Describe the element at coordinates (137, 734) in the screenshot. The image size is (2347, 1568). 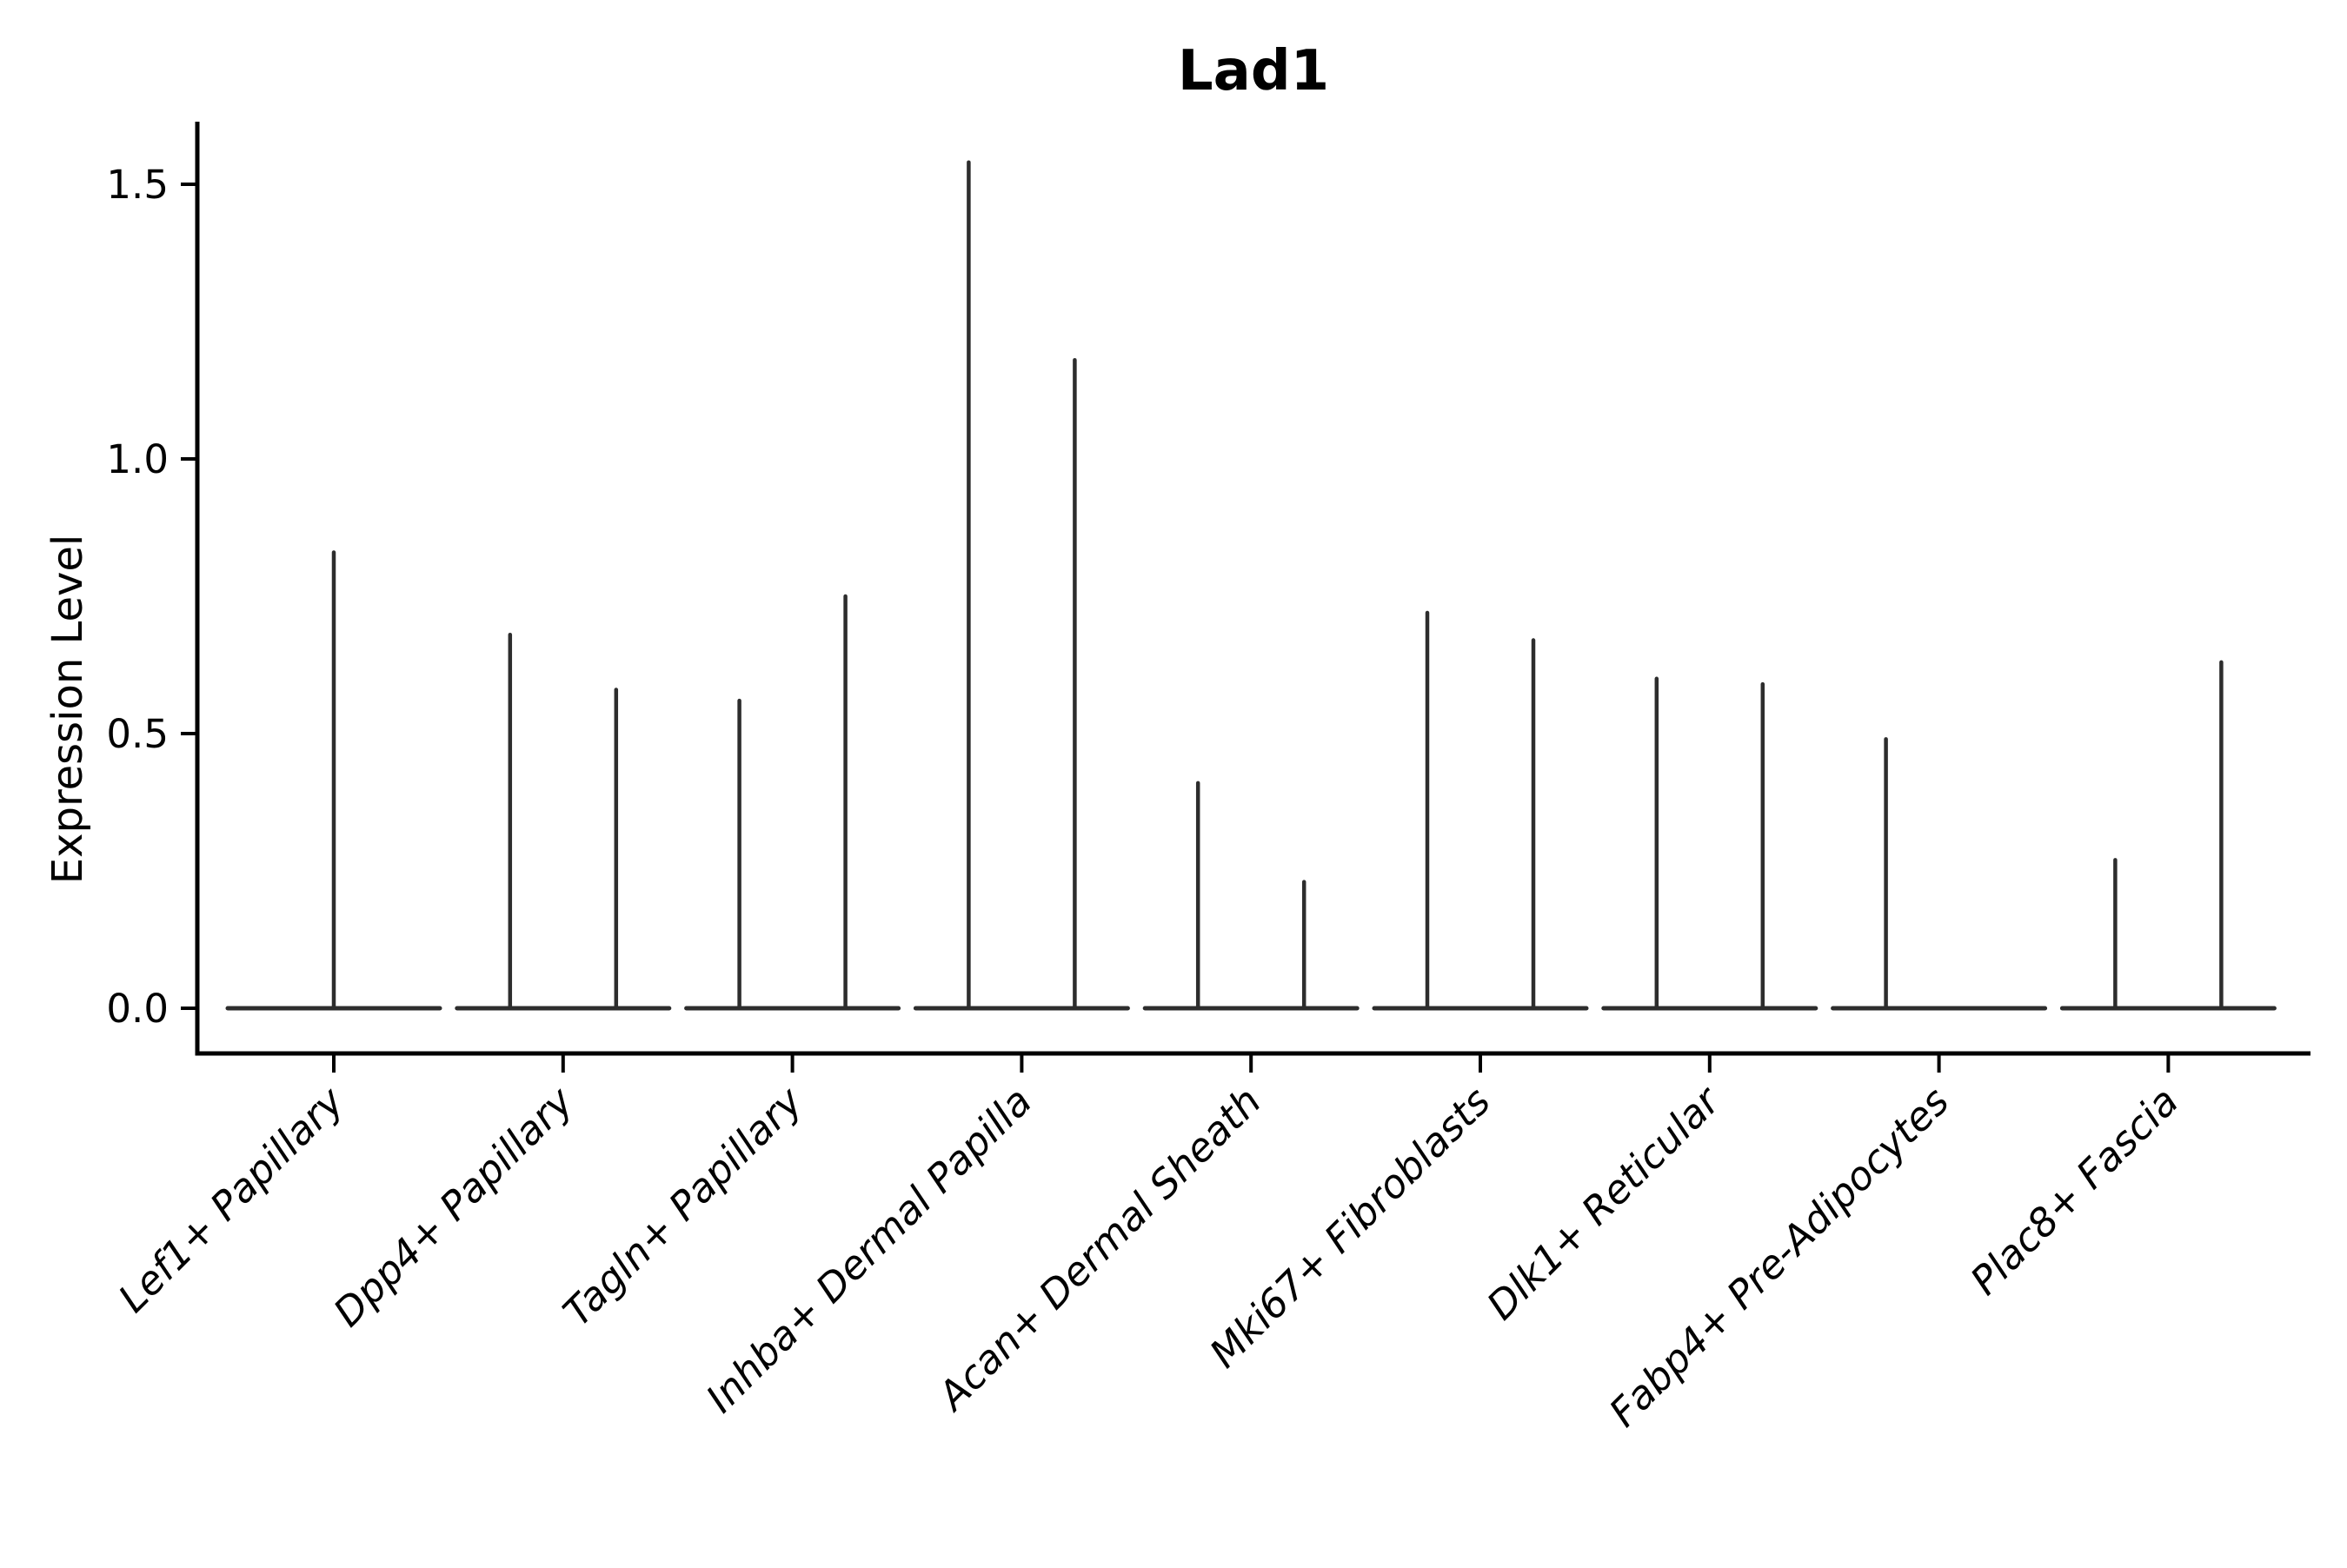
I see `y-tick-label: 0.5` at that location.